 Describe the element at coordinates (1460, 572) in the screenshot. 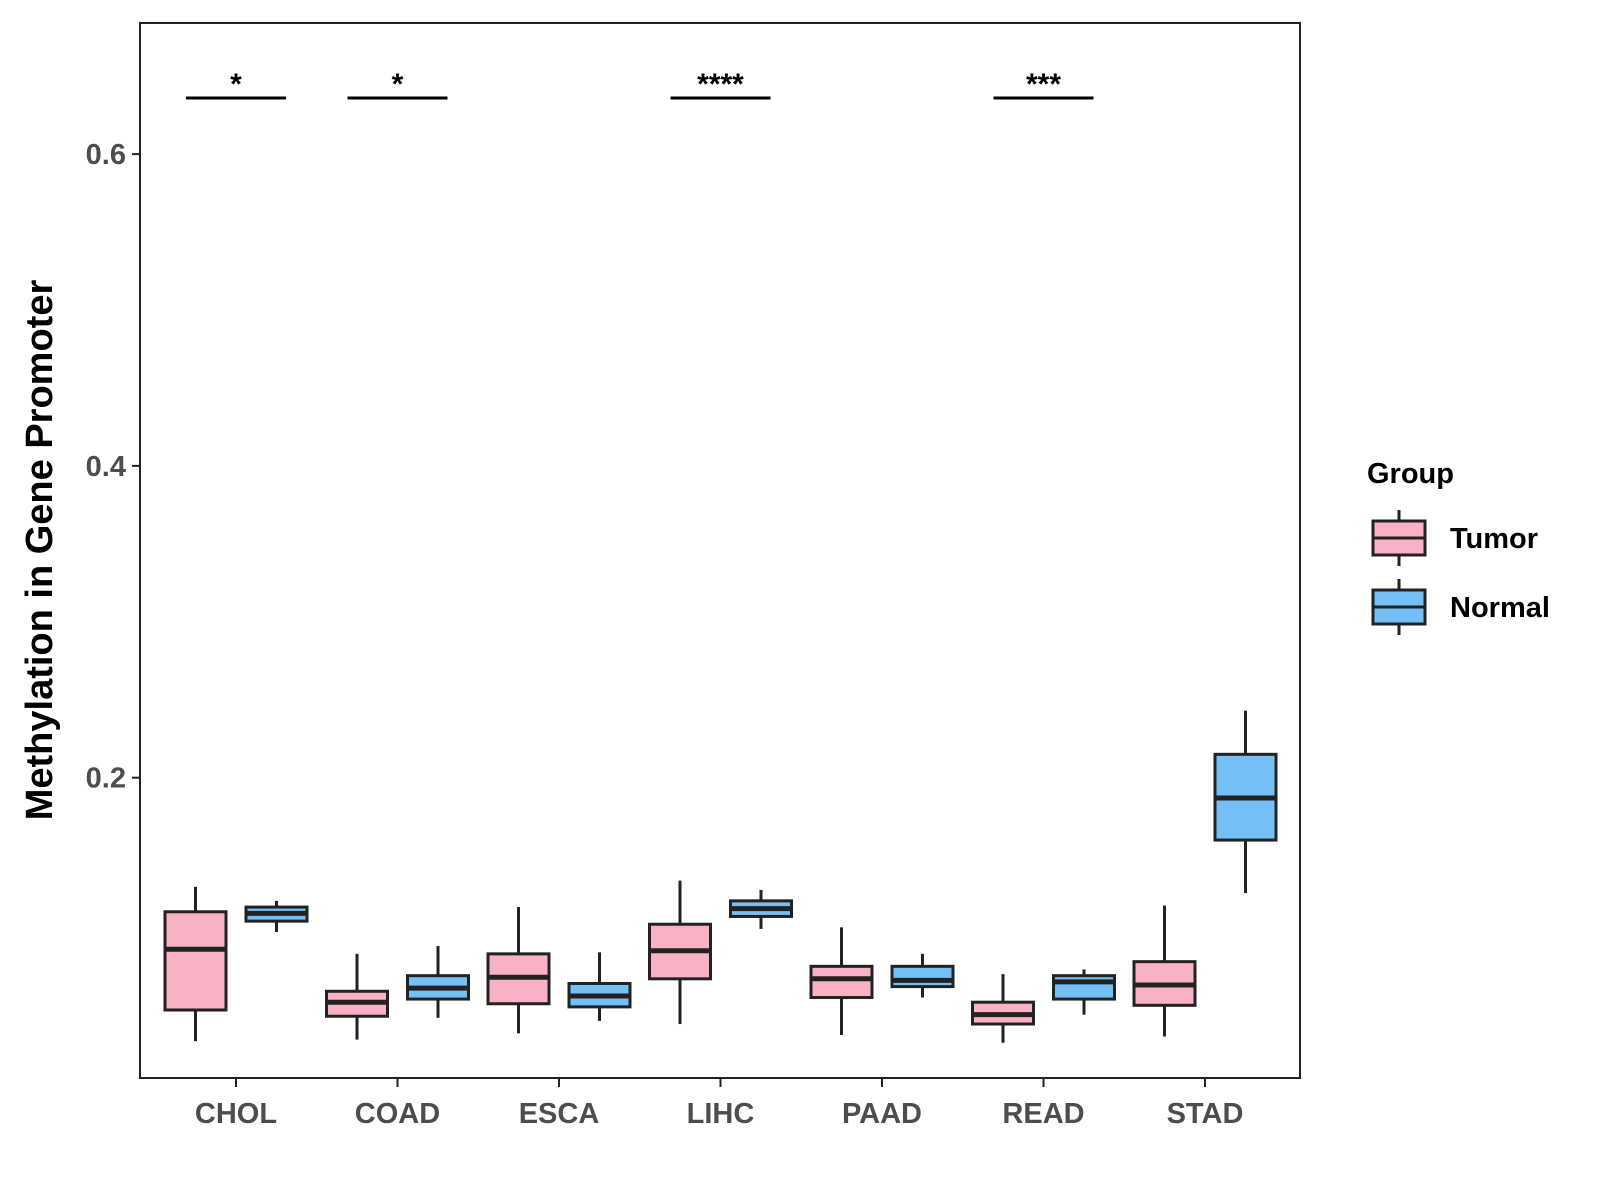

I see `legend-entries: Tumor Normal` at that location.